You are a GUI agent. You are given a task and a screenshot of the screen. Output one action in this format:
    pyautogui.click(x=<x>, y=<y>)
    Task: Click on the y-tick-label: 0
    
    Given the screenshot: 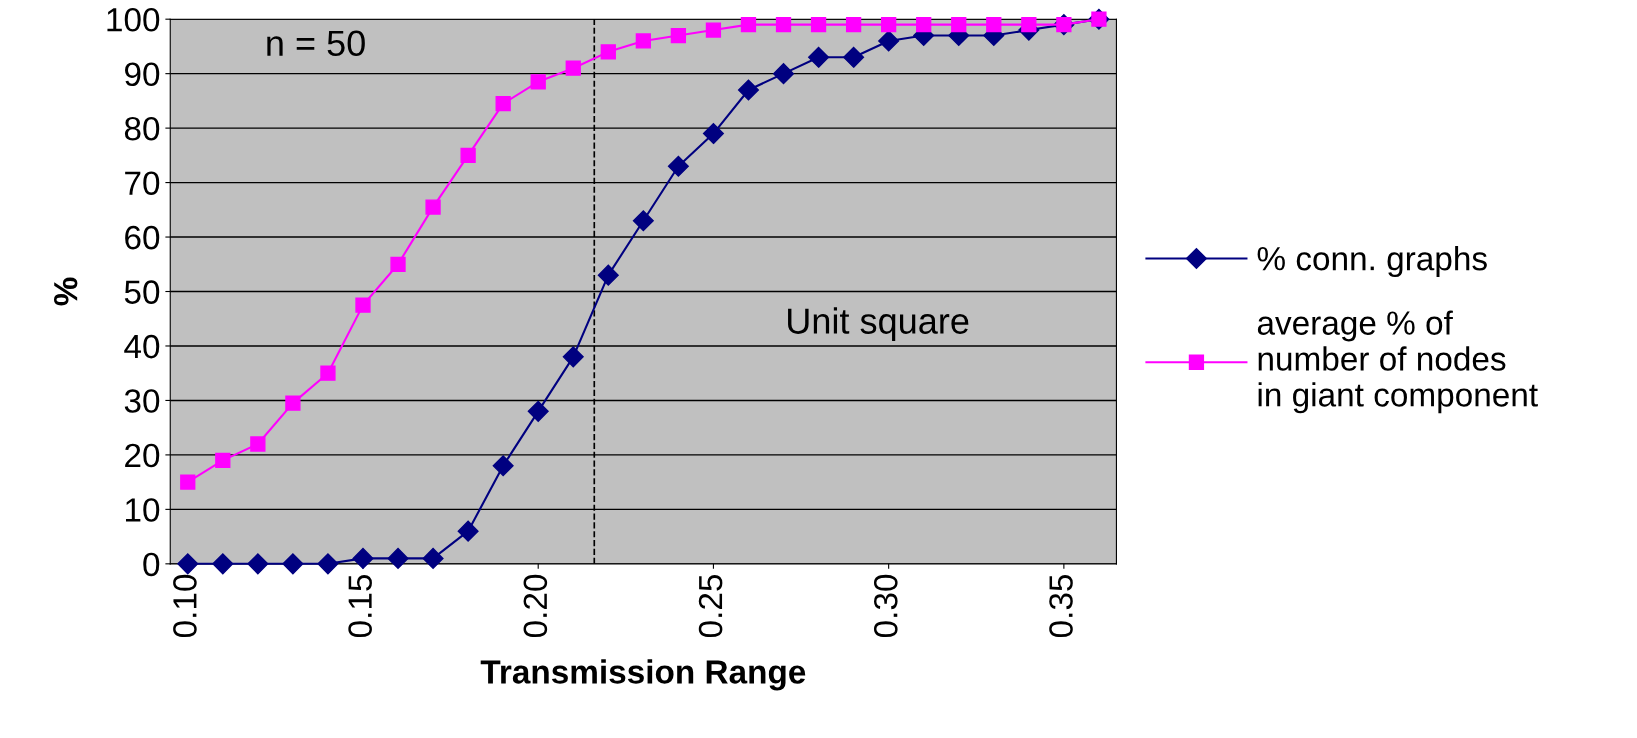 What is the action you would take?
    pyautogui.click(x=151, y=564)
    